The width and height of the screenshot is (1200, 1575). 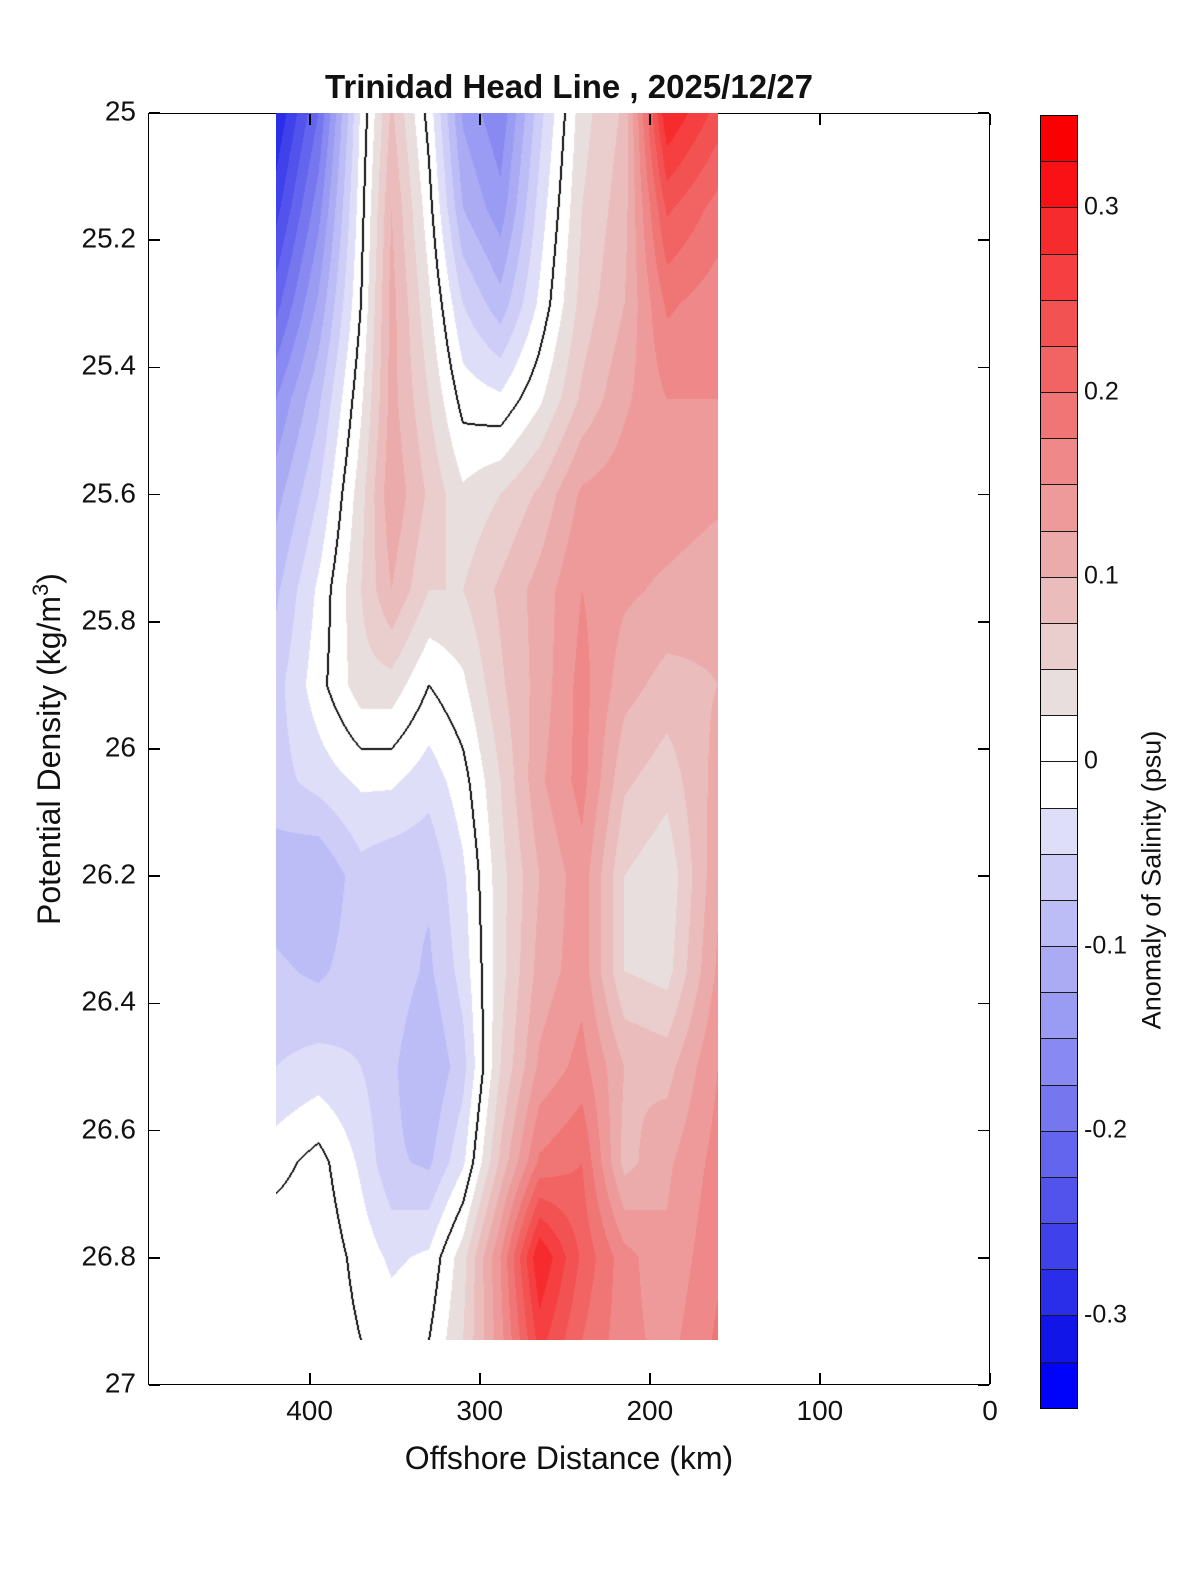 What do you see at coordinates (1106, 1314) in the screenshot?
I see `colorbar-tick-label: -0.3` at bounding box center [1106, 1314].